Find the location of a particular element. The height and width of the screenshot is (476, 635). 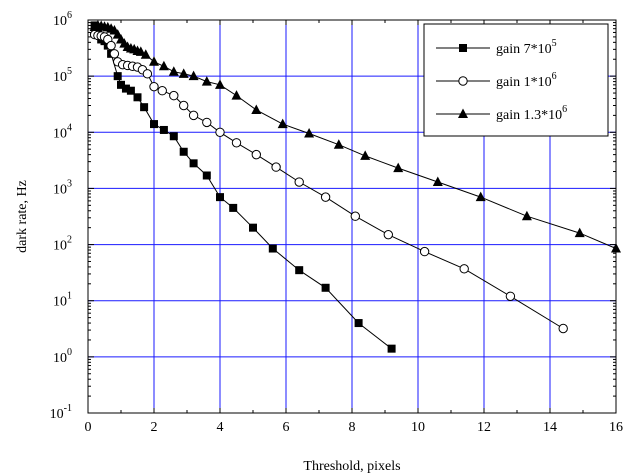

y-tick-label: 10⁴ is located at coordinates (62, 131).